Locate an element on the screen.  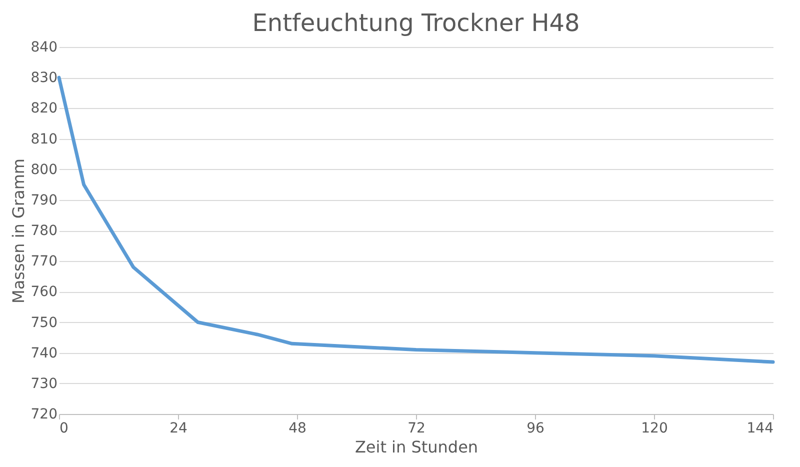
y-tick-label: 840 is located at coordinates (44, 48).